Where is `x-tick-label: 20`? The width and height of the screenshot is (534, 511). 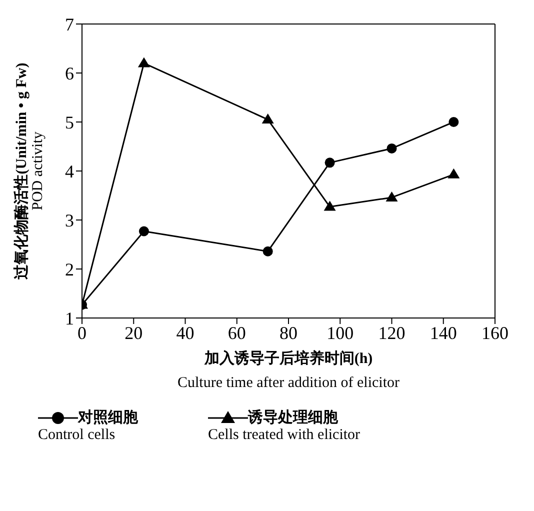
x-tick-label: 20 is located at coordinates (133, 332).